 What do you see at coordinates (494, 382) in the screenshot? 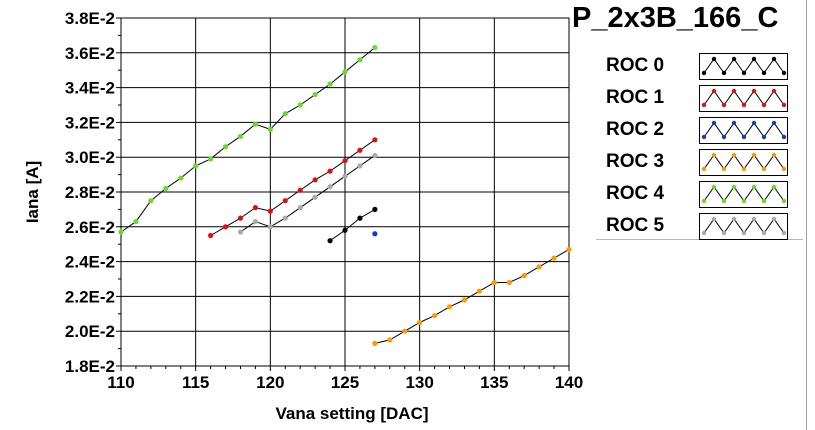
I see `x-tick-label: 135` at bounding box center [494, 382].